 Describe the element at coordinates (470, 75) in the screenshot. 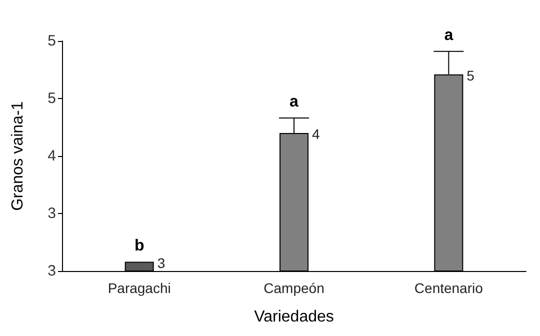

I see `data-label: 5` at that location.